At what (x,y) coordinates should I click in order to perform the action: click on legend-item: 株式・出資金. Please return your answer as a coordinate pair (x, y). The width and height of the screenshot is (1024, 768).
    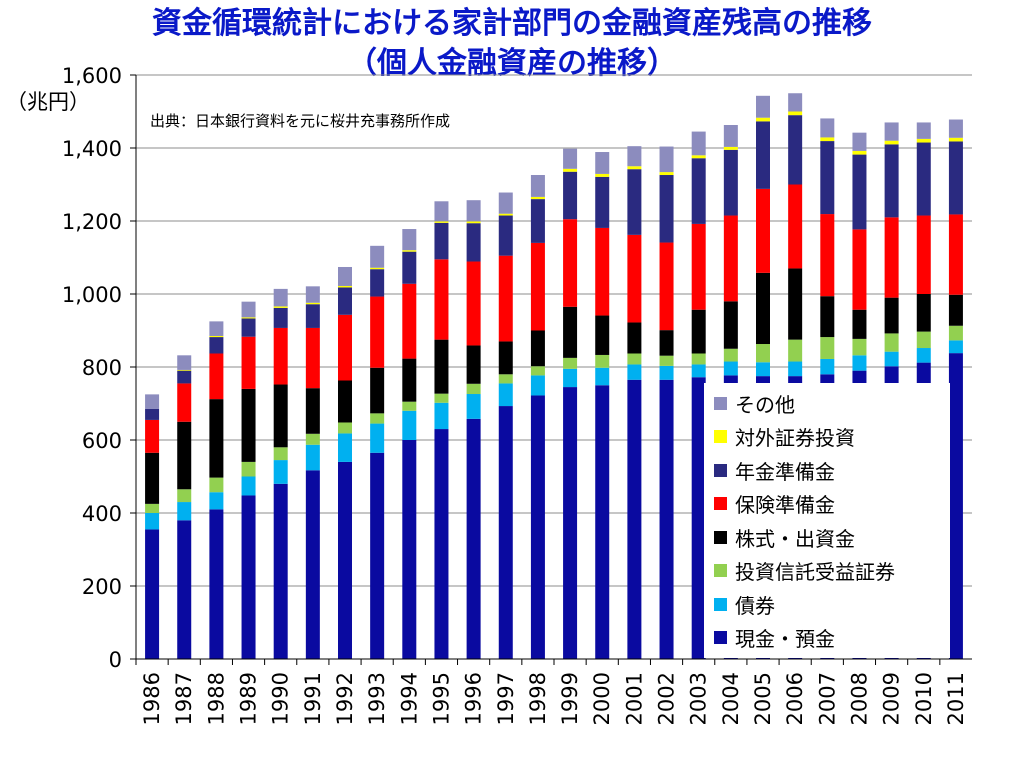
    Looking at the image, I should click on (784, 537).